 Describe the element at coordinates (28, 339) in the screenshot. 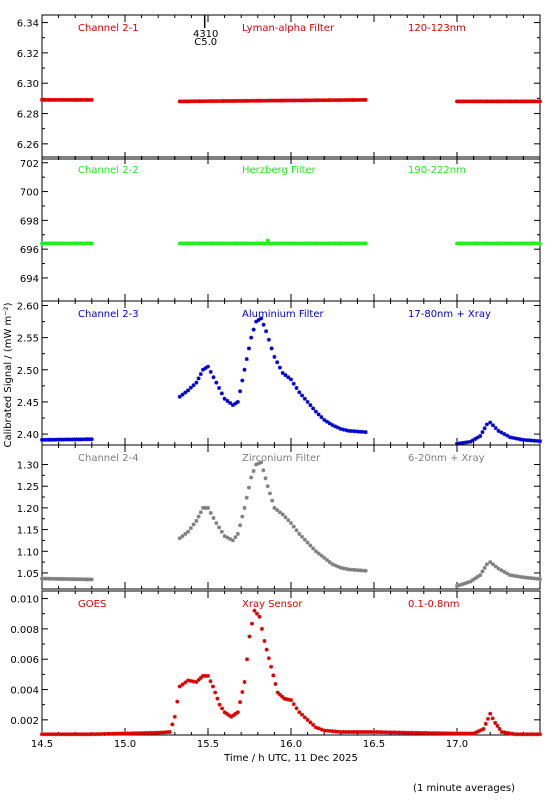

I see `y-tick-label: 2.55` at that location.